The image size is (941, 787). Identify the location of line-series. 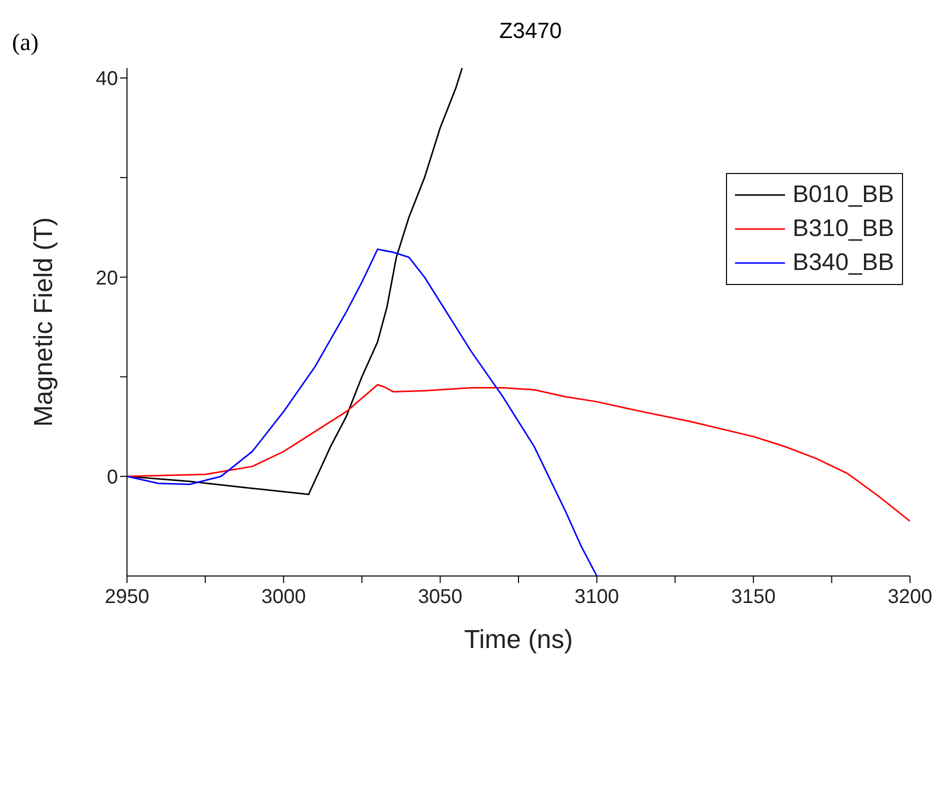
(518, 453).